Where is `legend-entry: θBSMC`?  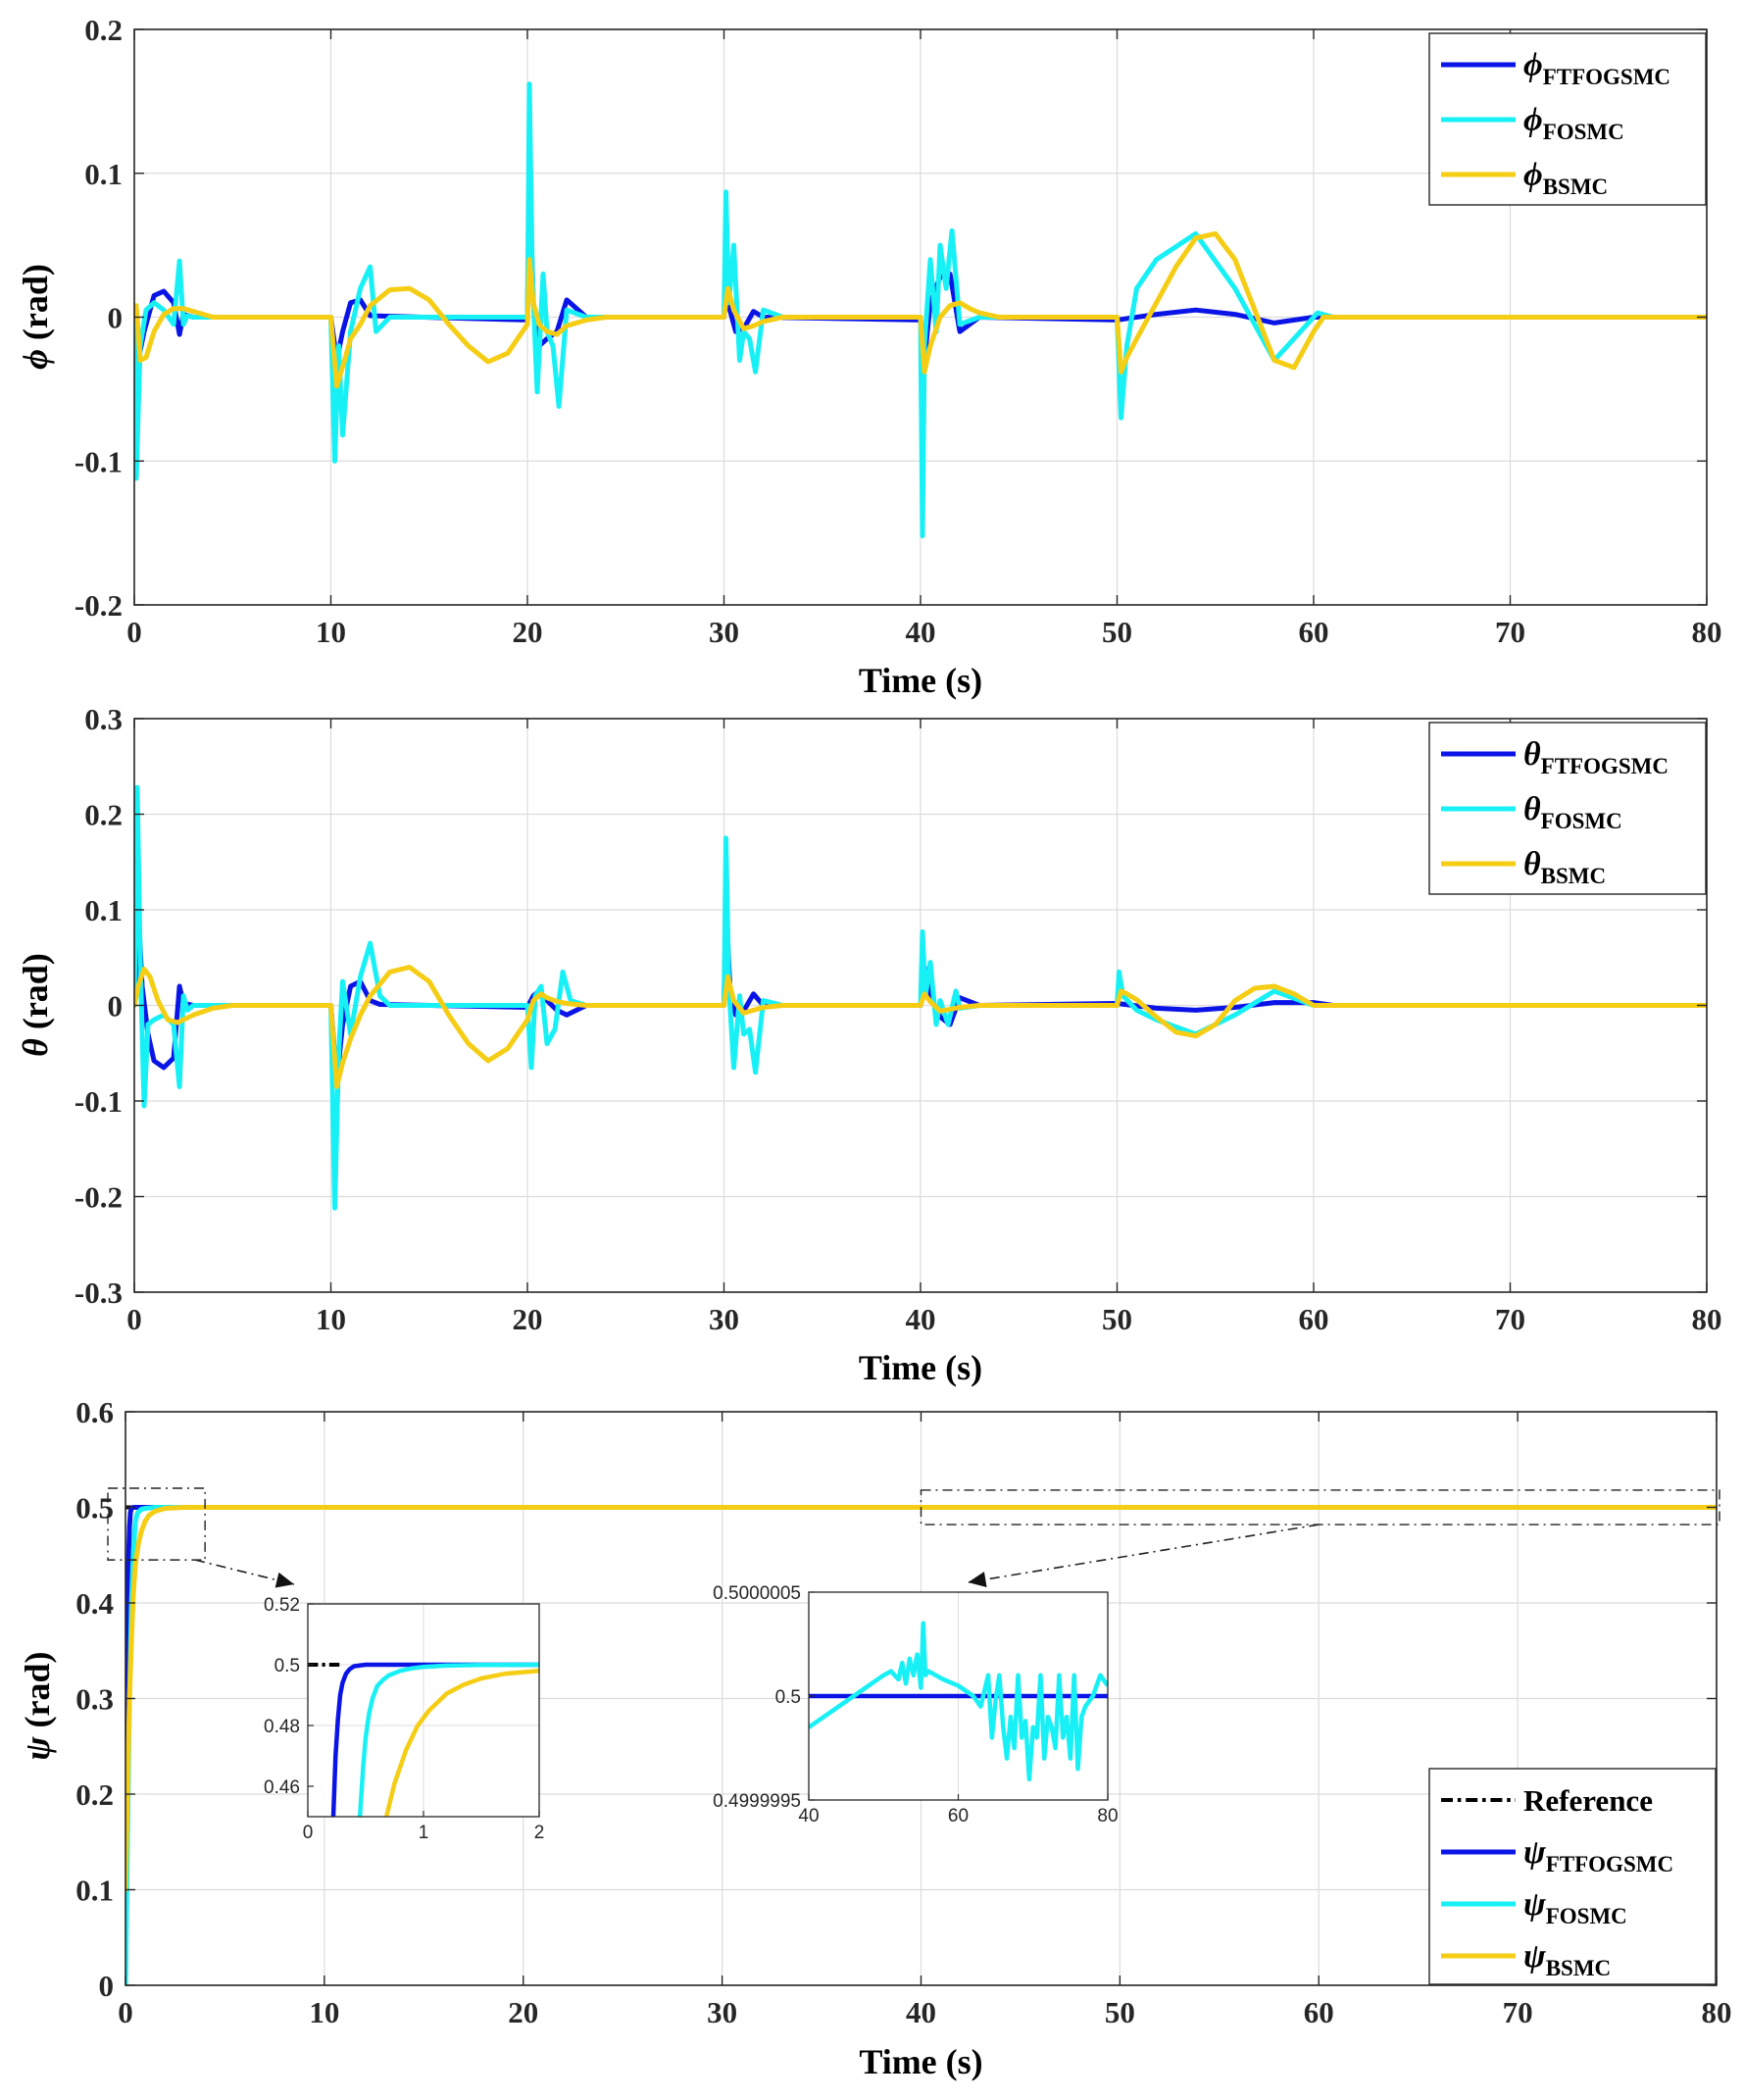
legend-entry: θBSMC is located at coordinates (1564, 867).